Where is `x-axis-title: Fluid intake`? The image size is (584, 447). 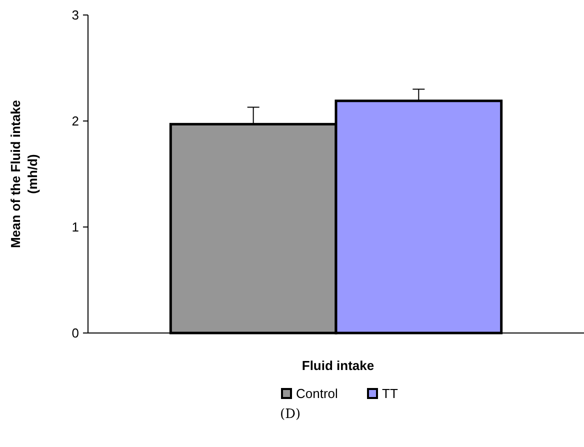
x-axis-title: Fluid intake is located at coordinates (338, 365).